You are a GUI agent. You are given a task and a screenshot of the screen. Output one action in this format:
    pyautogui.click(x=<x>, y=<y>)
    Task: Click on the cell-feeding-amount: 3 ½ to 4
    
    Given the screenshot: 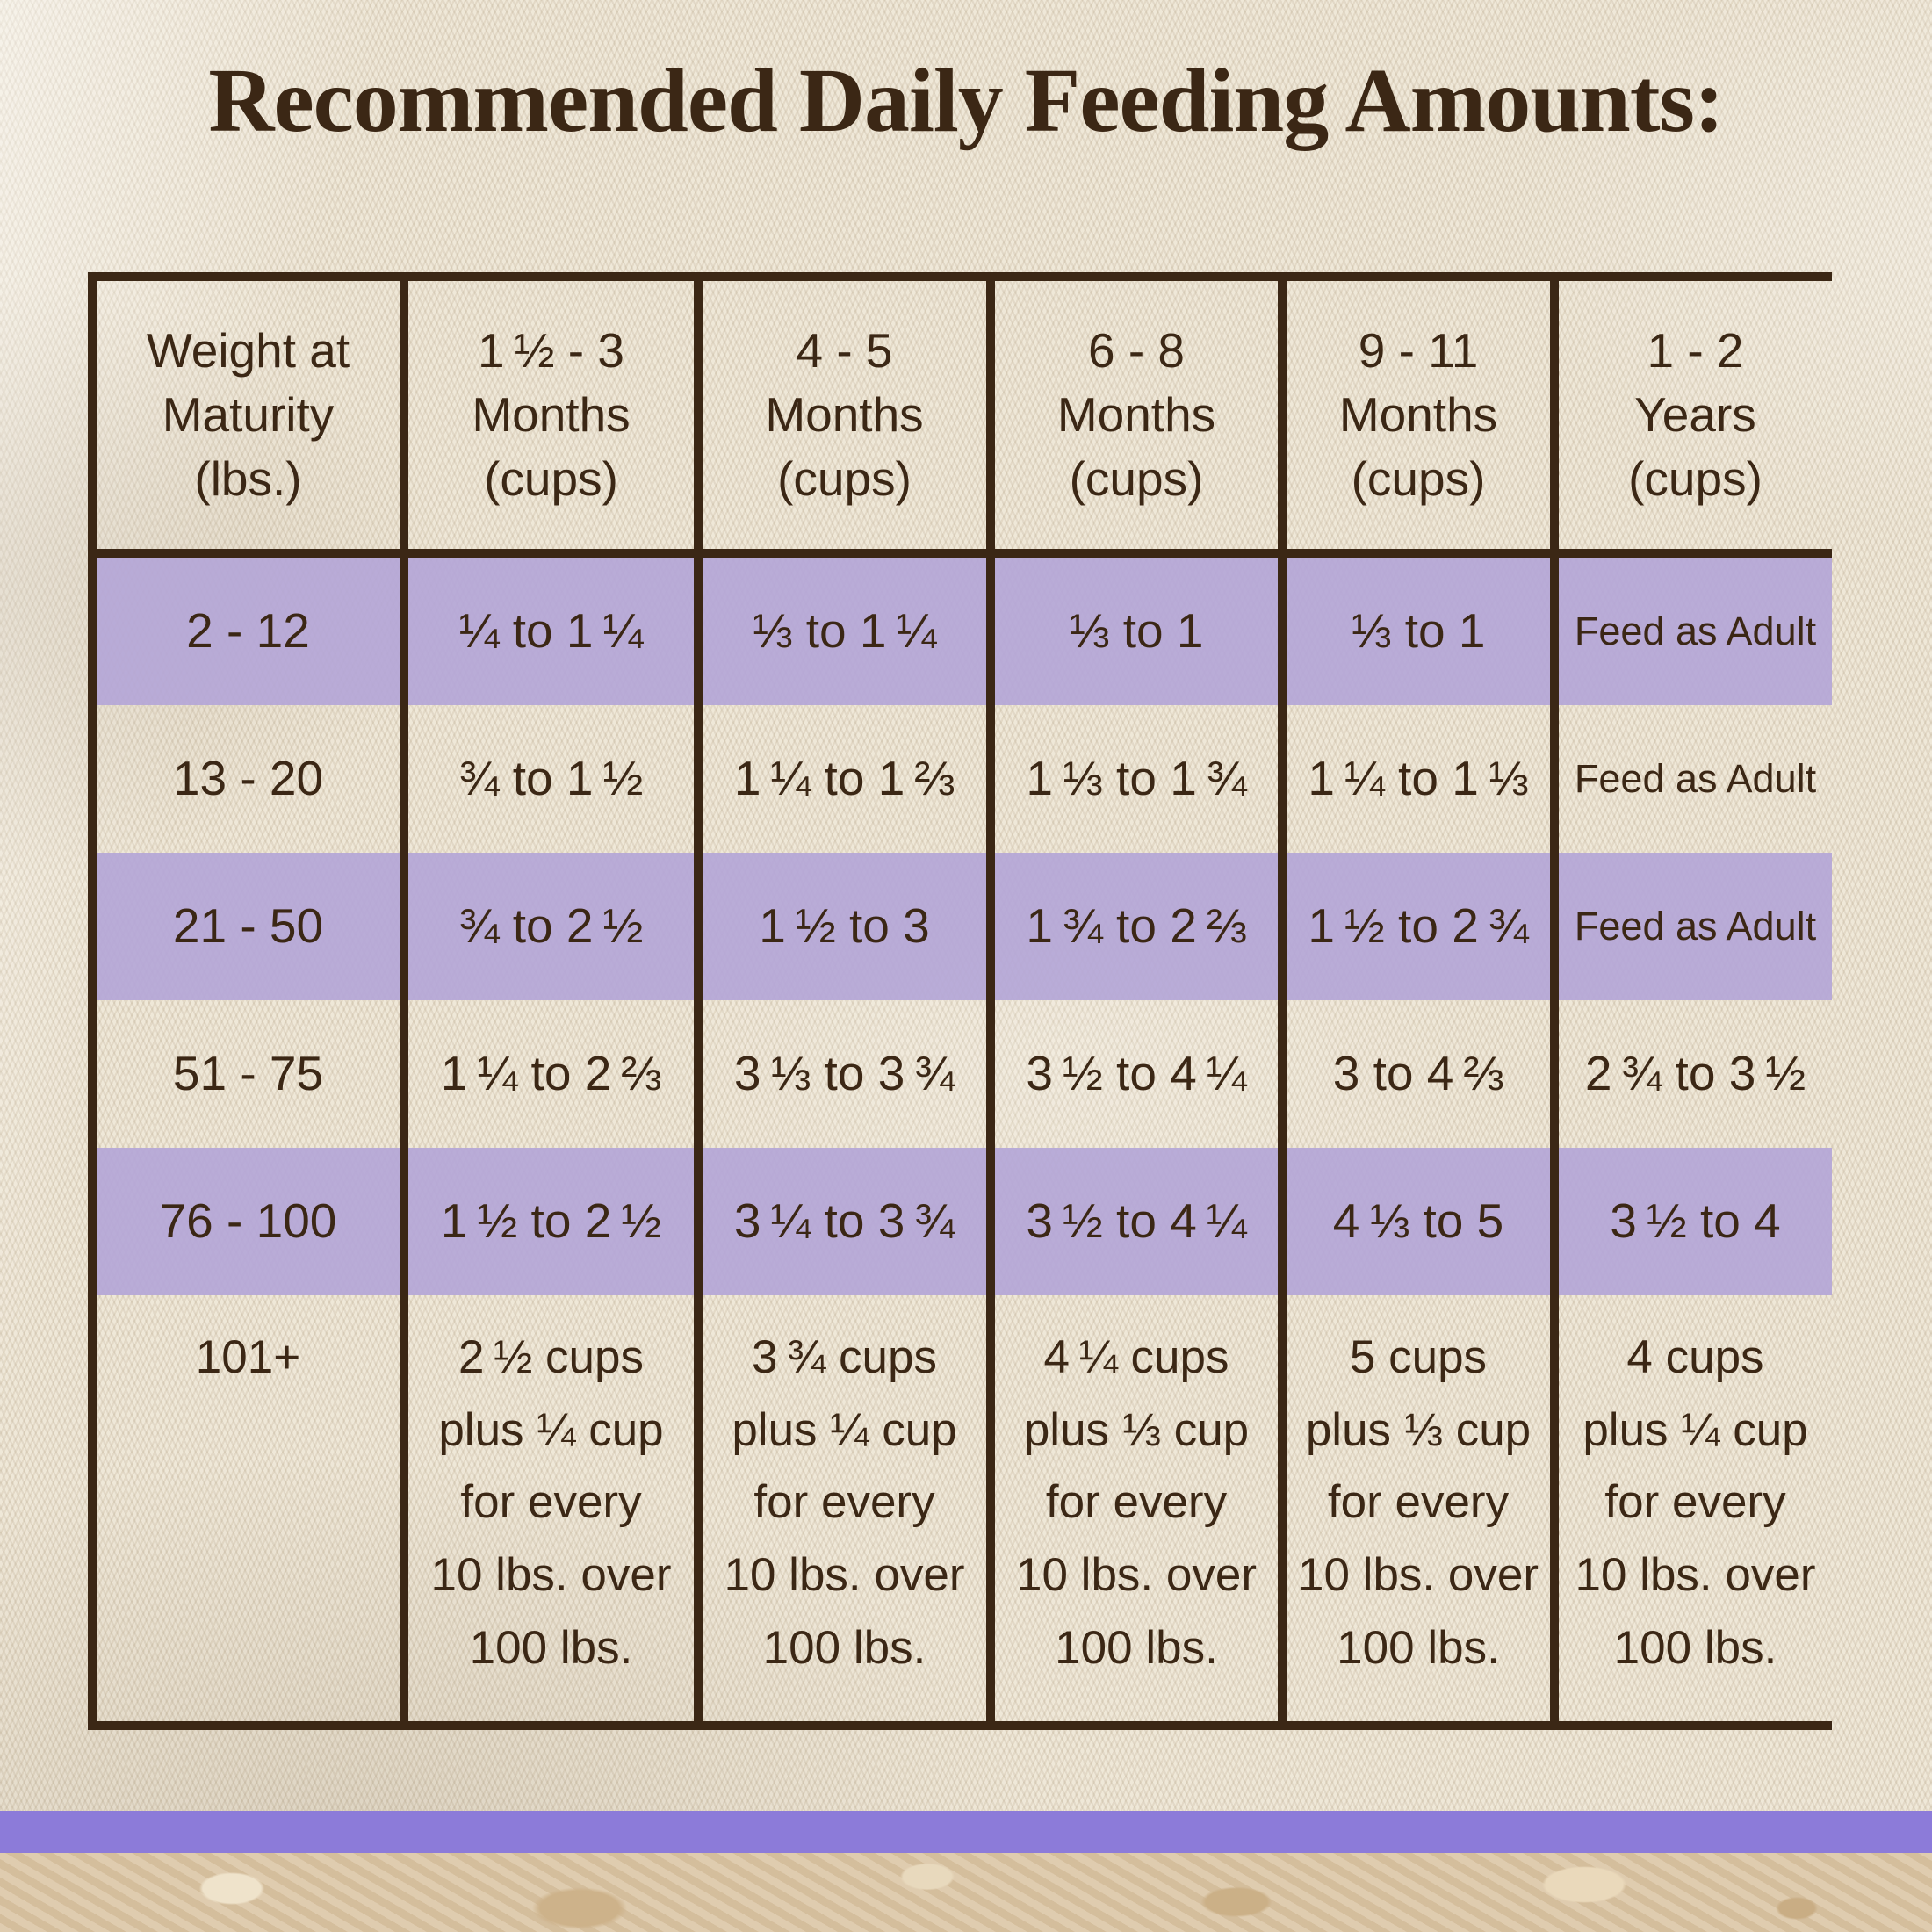 What is the action you would take?
    pyautogui.click(x=1691, y=1221)
    